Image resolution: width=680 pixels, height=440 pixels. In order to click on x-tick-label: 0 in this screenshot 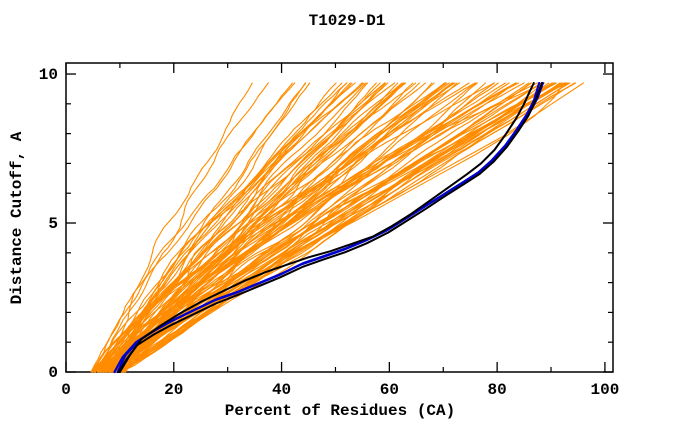, I will do `click(66, 390)`.